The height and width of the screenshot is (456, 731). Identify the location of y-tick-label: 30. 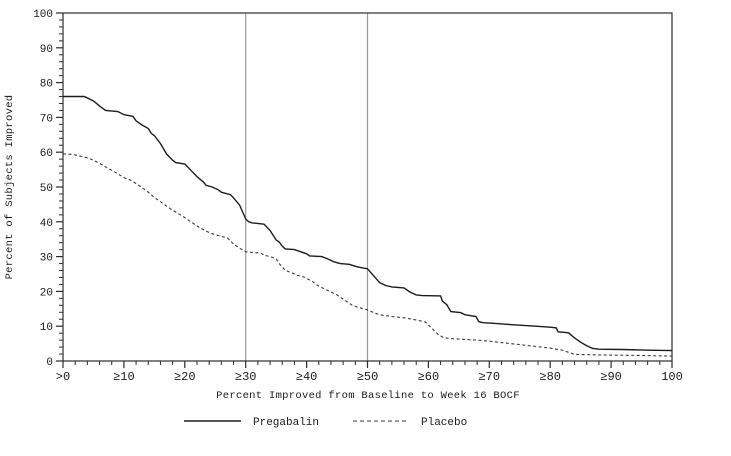
(46, 259).